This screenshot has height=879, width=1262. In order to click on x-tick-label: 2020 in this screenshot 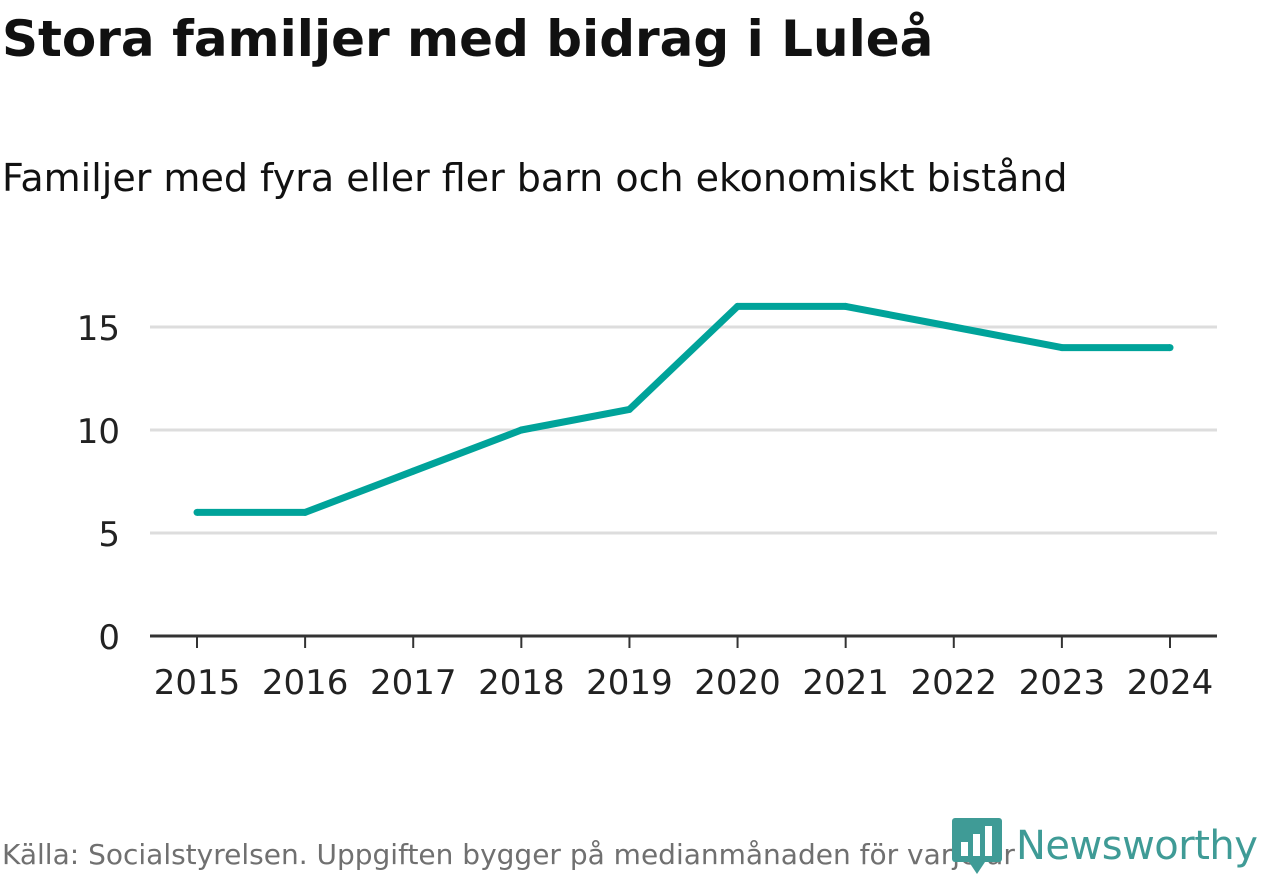, I will do `click(737, 683)`.